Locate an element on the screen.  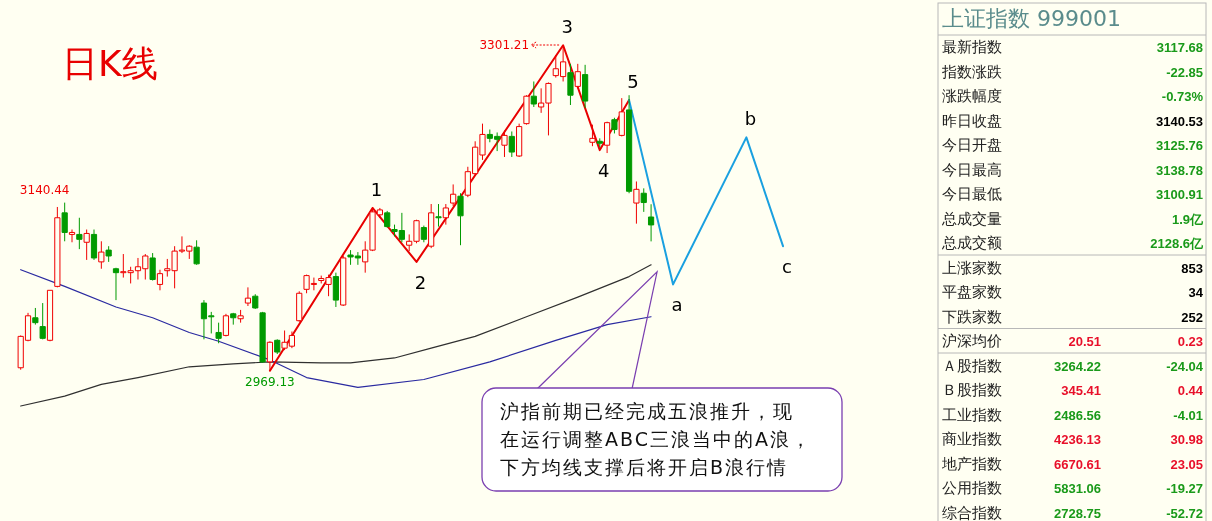
data-label: 5831.06 is located at coordinates (1077, 488).